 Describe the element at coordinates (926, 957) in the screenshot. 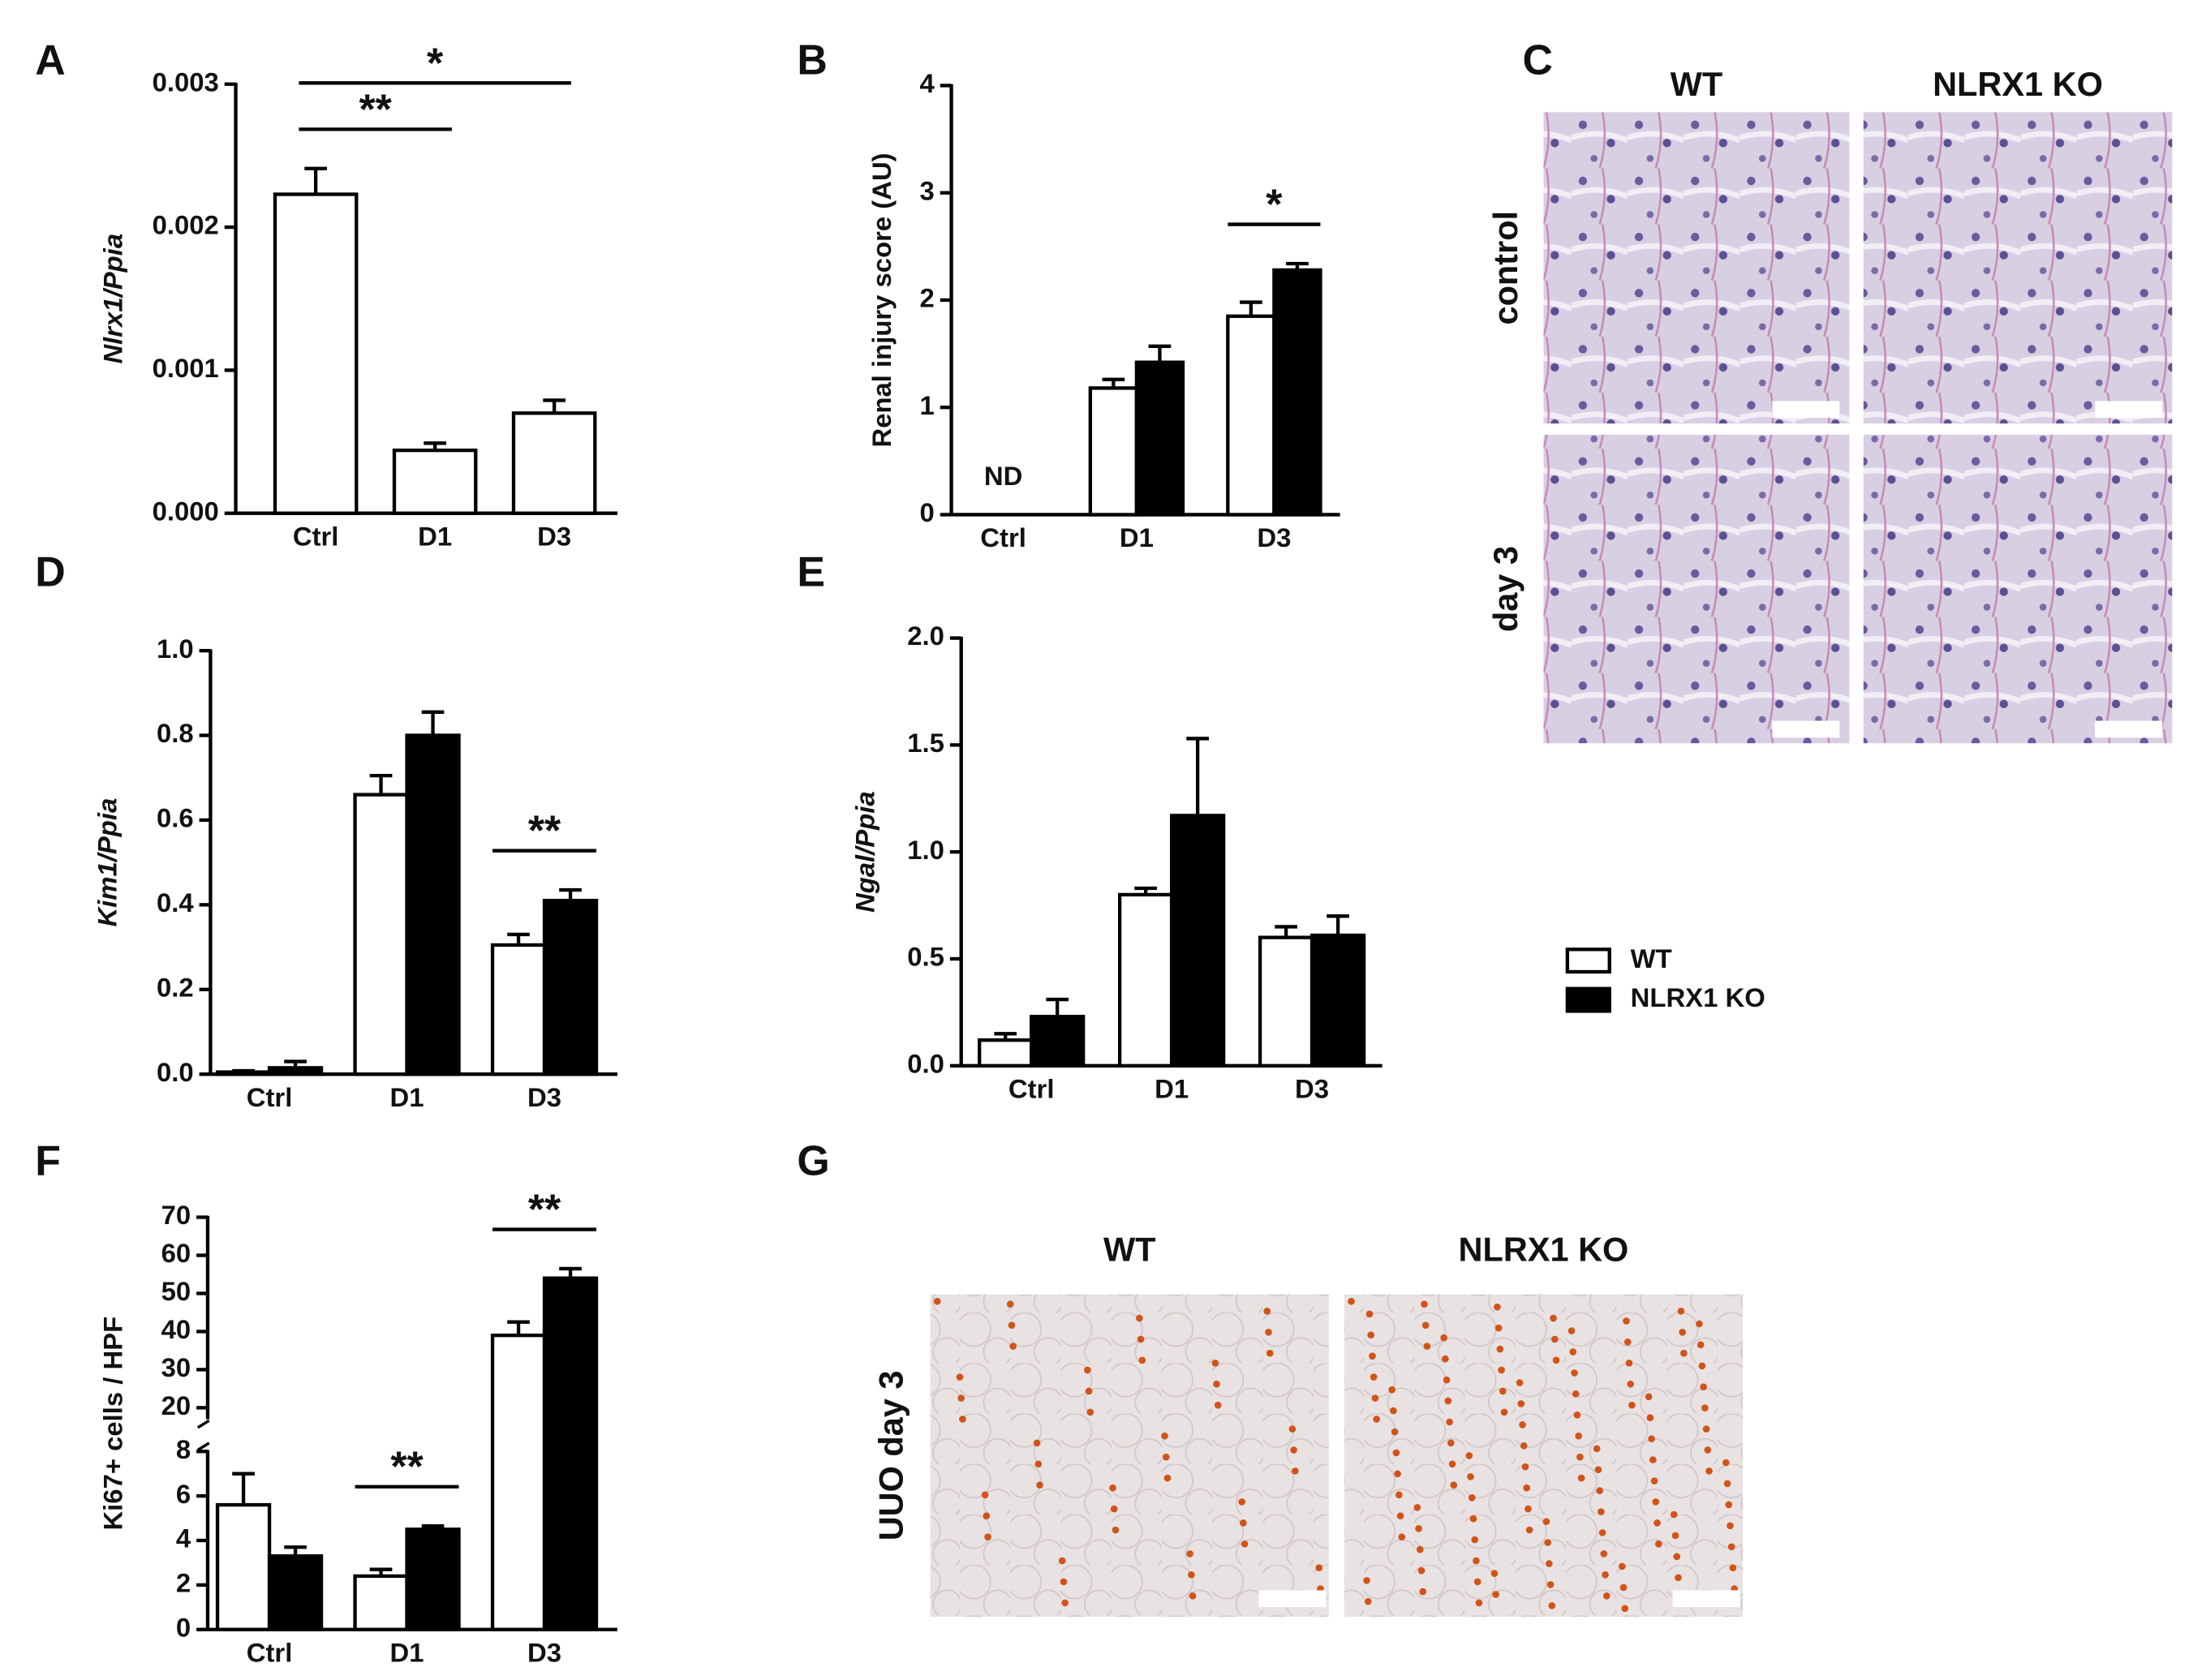

I see `y-tick-label: 0.5` at that location.